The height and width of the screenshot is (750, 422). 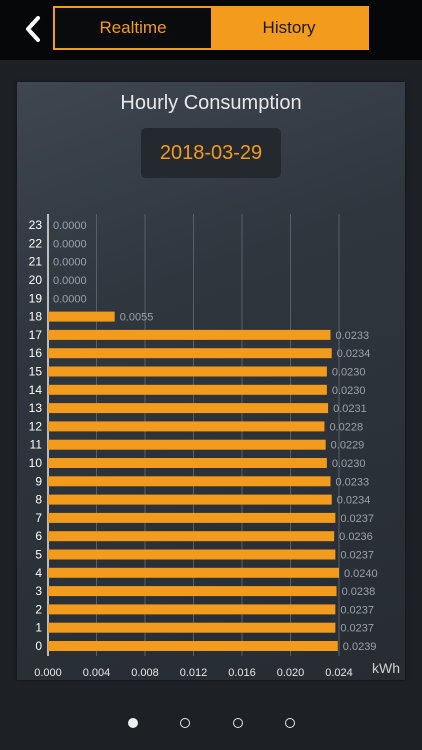 I want to click on y-tick-label: 10, so click(x=36, y=463).